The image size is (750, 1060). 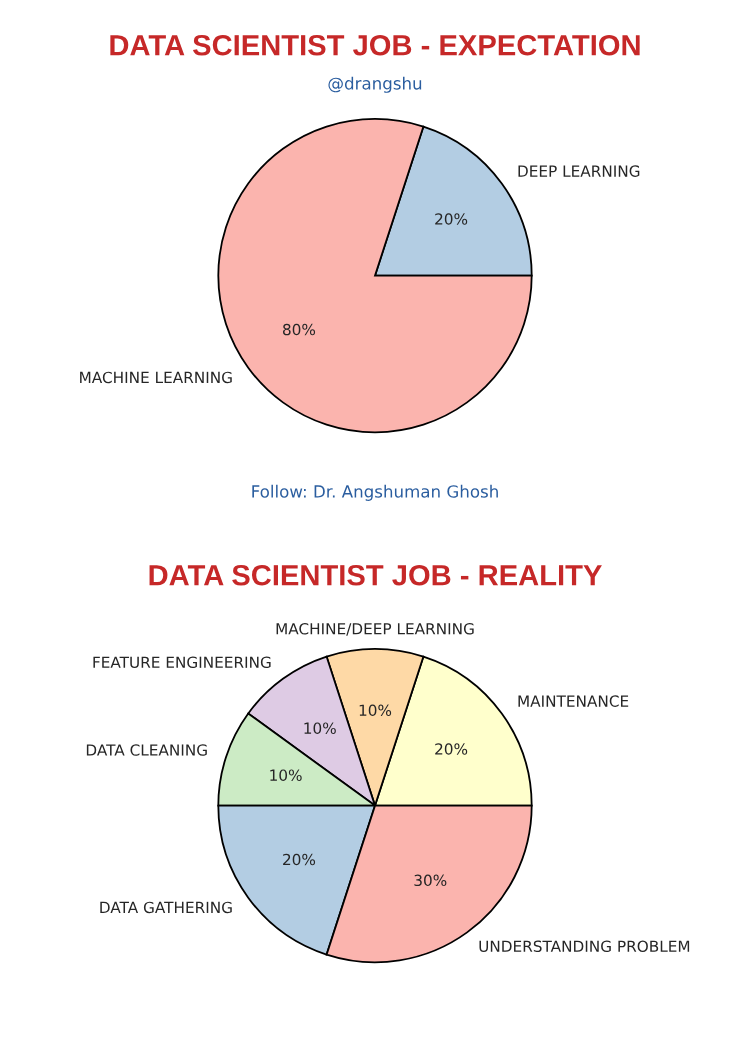 I want to click on slice-label: UNDERSTANDING PROBLEM, so click(x=584, y=946).